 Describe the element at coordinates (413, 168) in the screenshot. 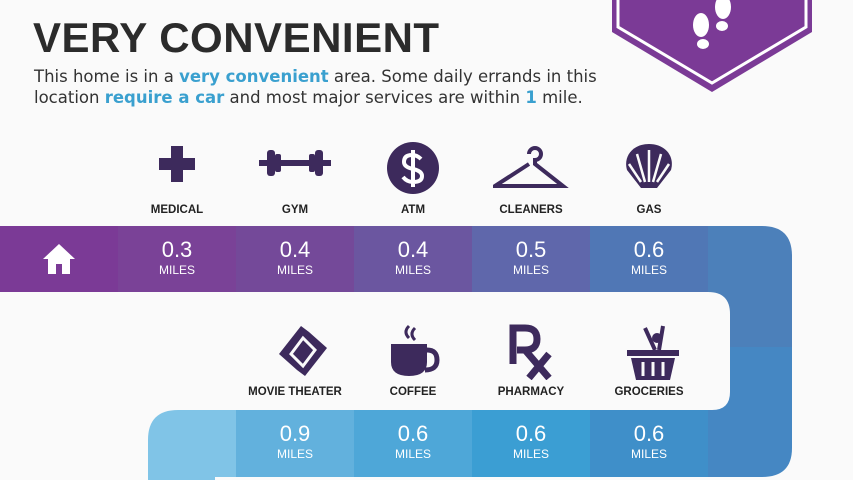

I see `dollar-icon` at that location.